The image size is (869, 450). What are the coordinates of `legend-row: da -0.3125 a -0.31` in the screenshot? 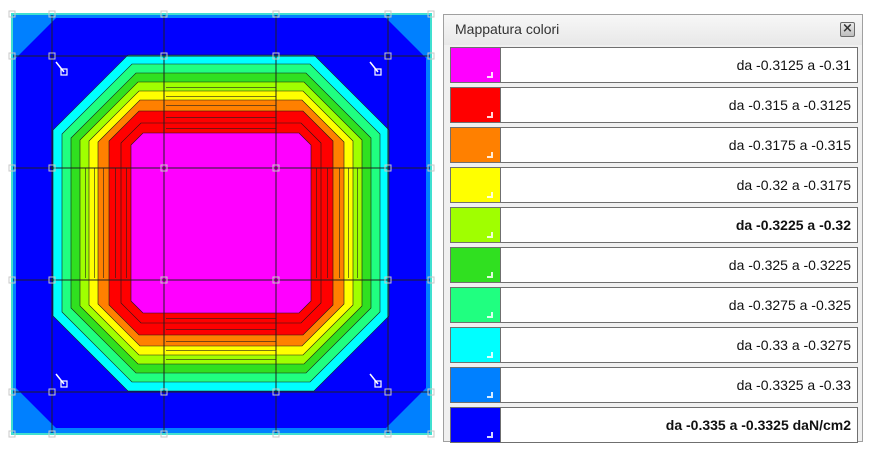 It's located at (654, 65).